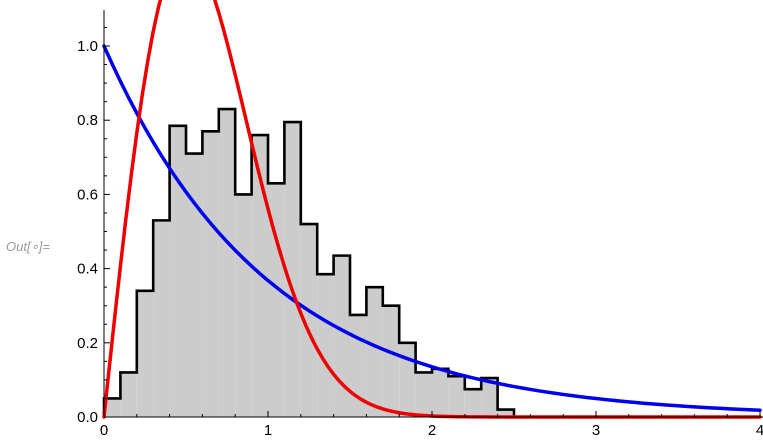  What do you see at coordinates (104, 430) in the screenshot?
I see `x-tick-label: 0` at bounding box center [104, 430].